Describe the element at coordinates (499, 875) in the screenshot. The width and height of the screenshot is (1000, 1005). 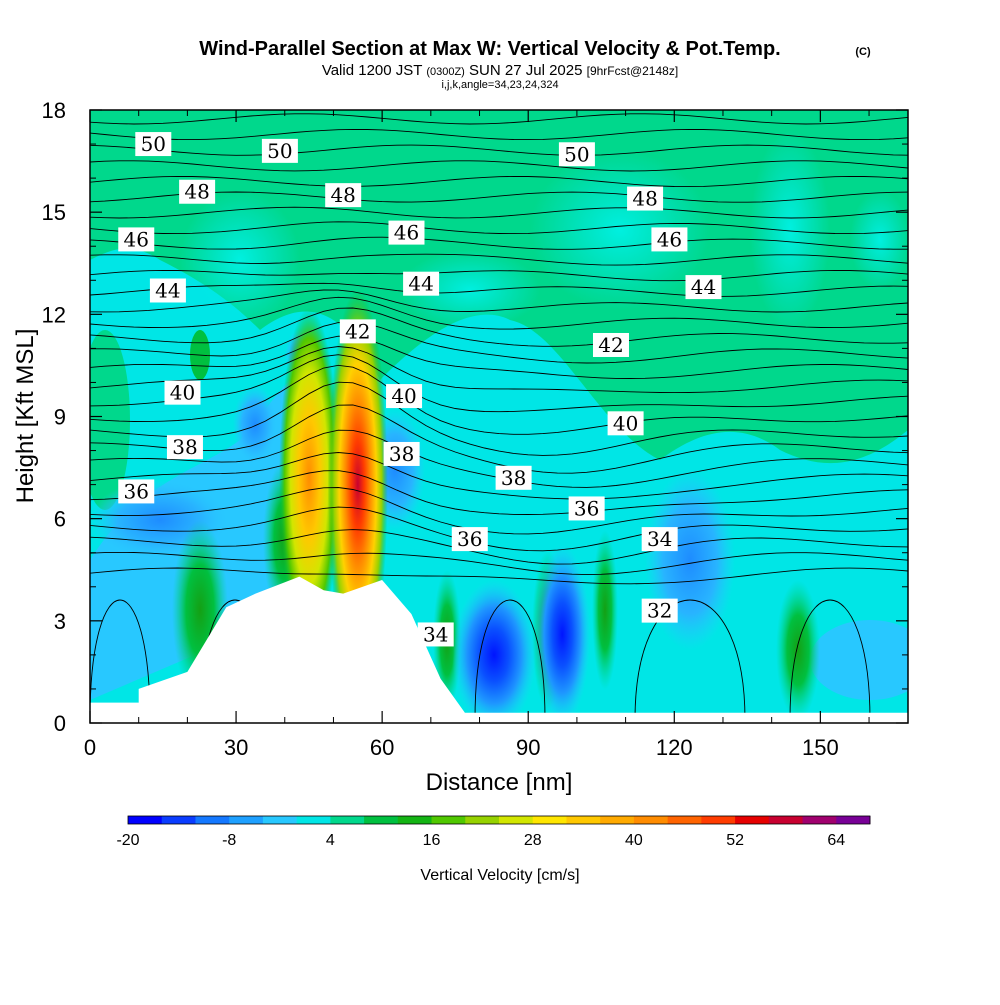
I see `colorbar-label: Vertical Velocity [cm/s]` at that location.